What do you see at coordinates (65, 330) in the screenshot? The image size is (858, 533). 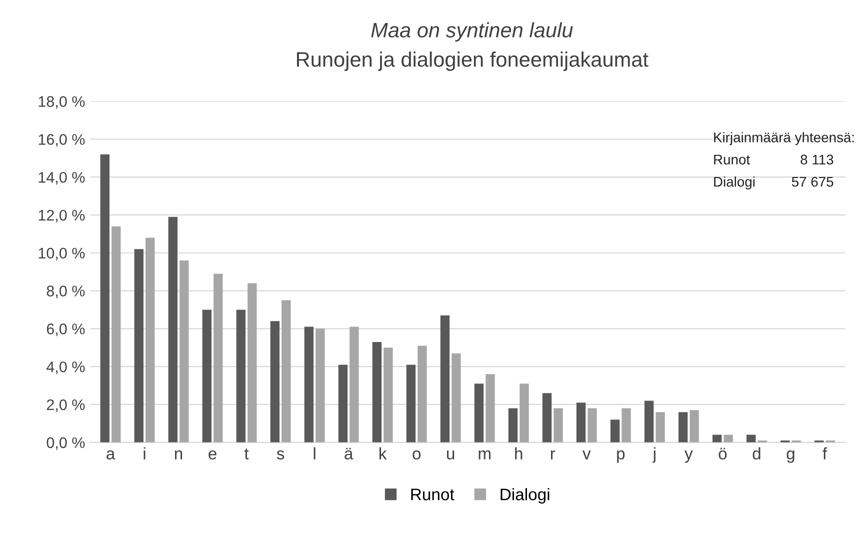 I see `y-tick-label: 6,0 %` at bounding box center [65, 330].